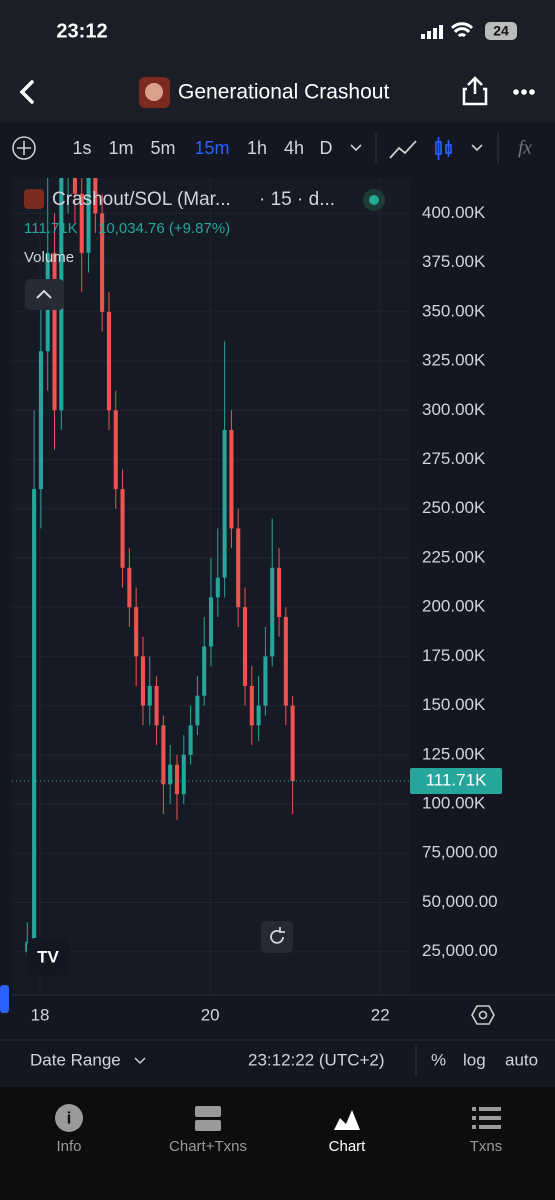 The height and width of the screenshot is (1200, 555). Describe the element at coordinates (356, 148) in the screenshot. I see `interval-dropdown` at that location.